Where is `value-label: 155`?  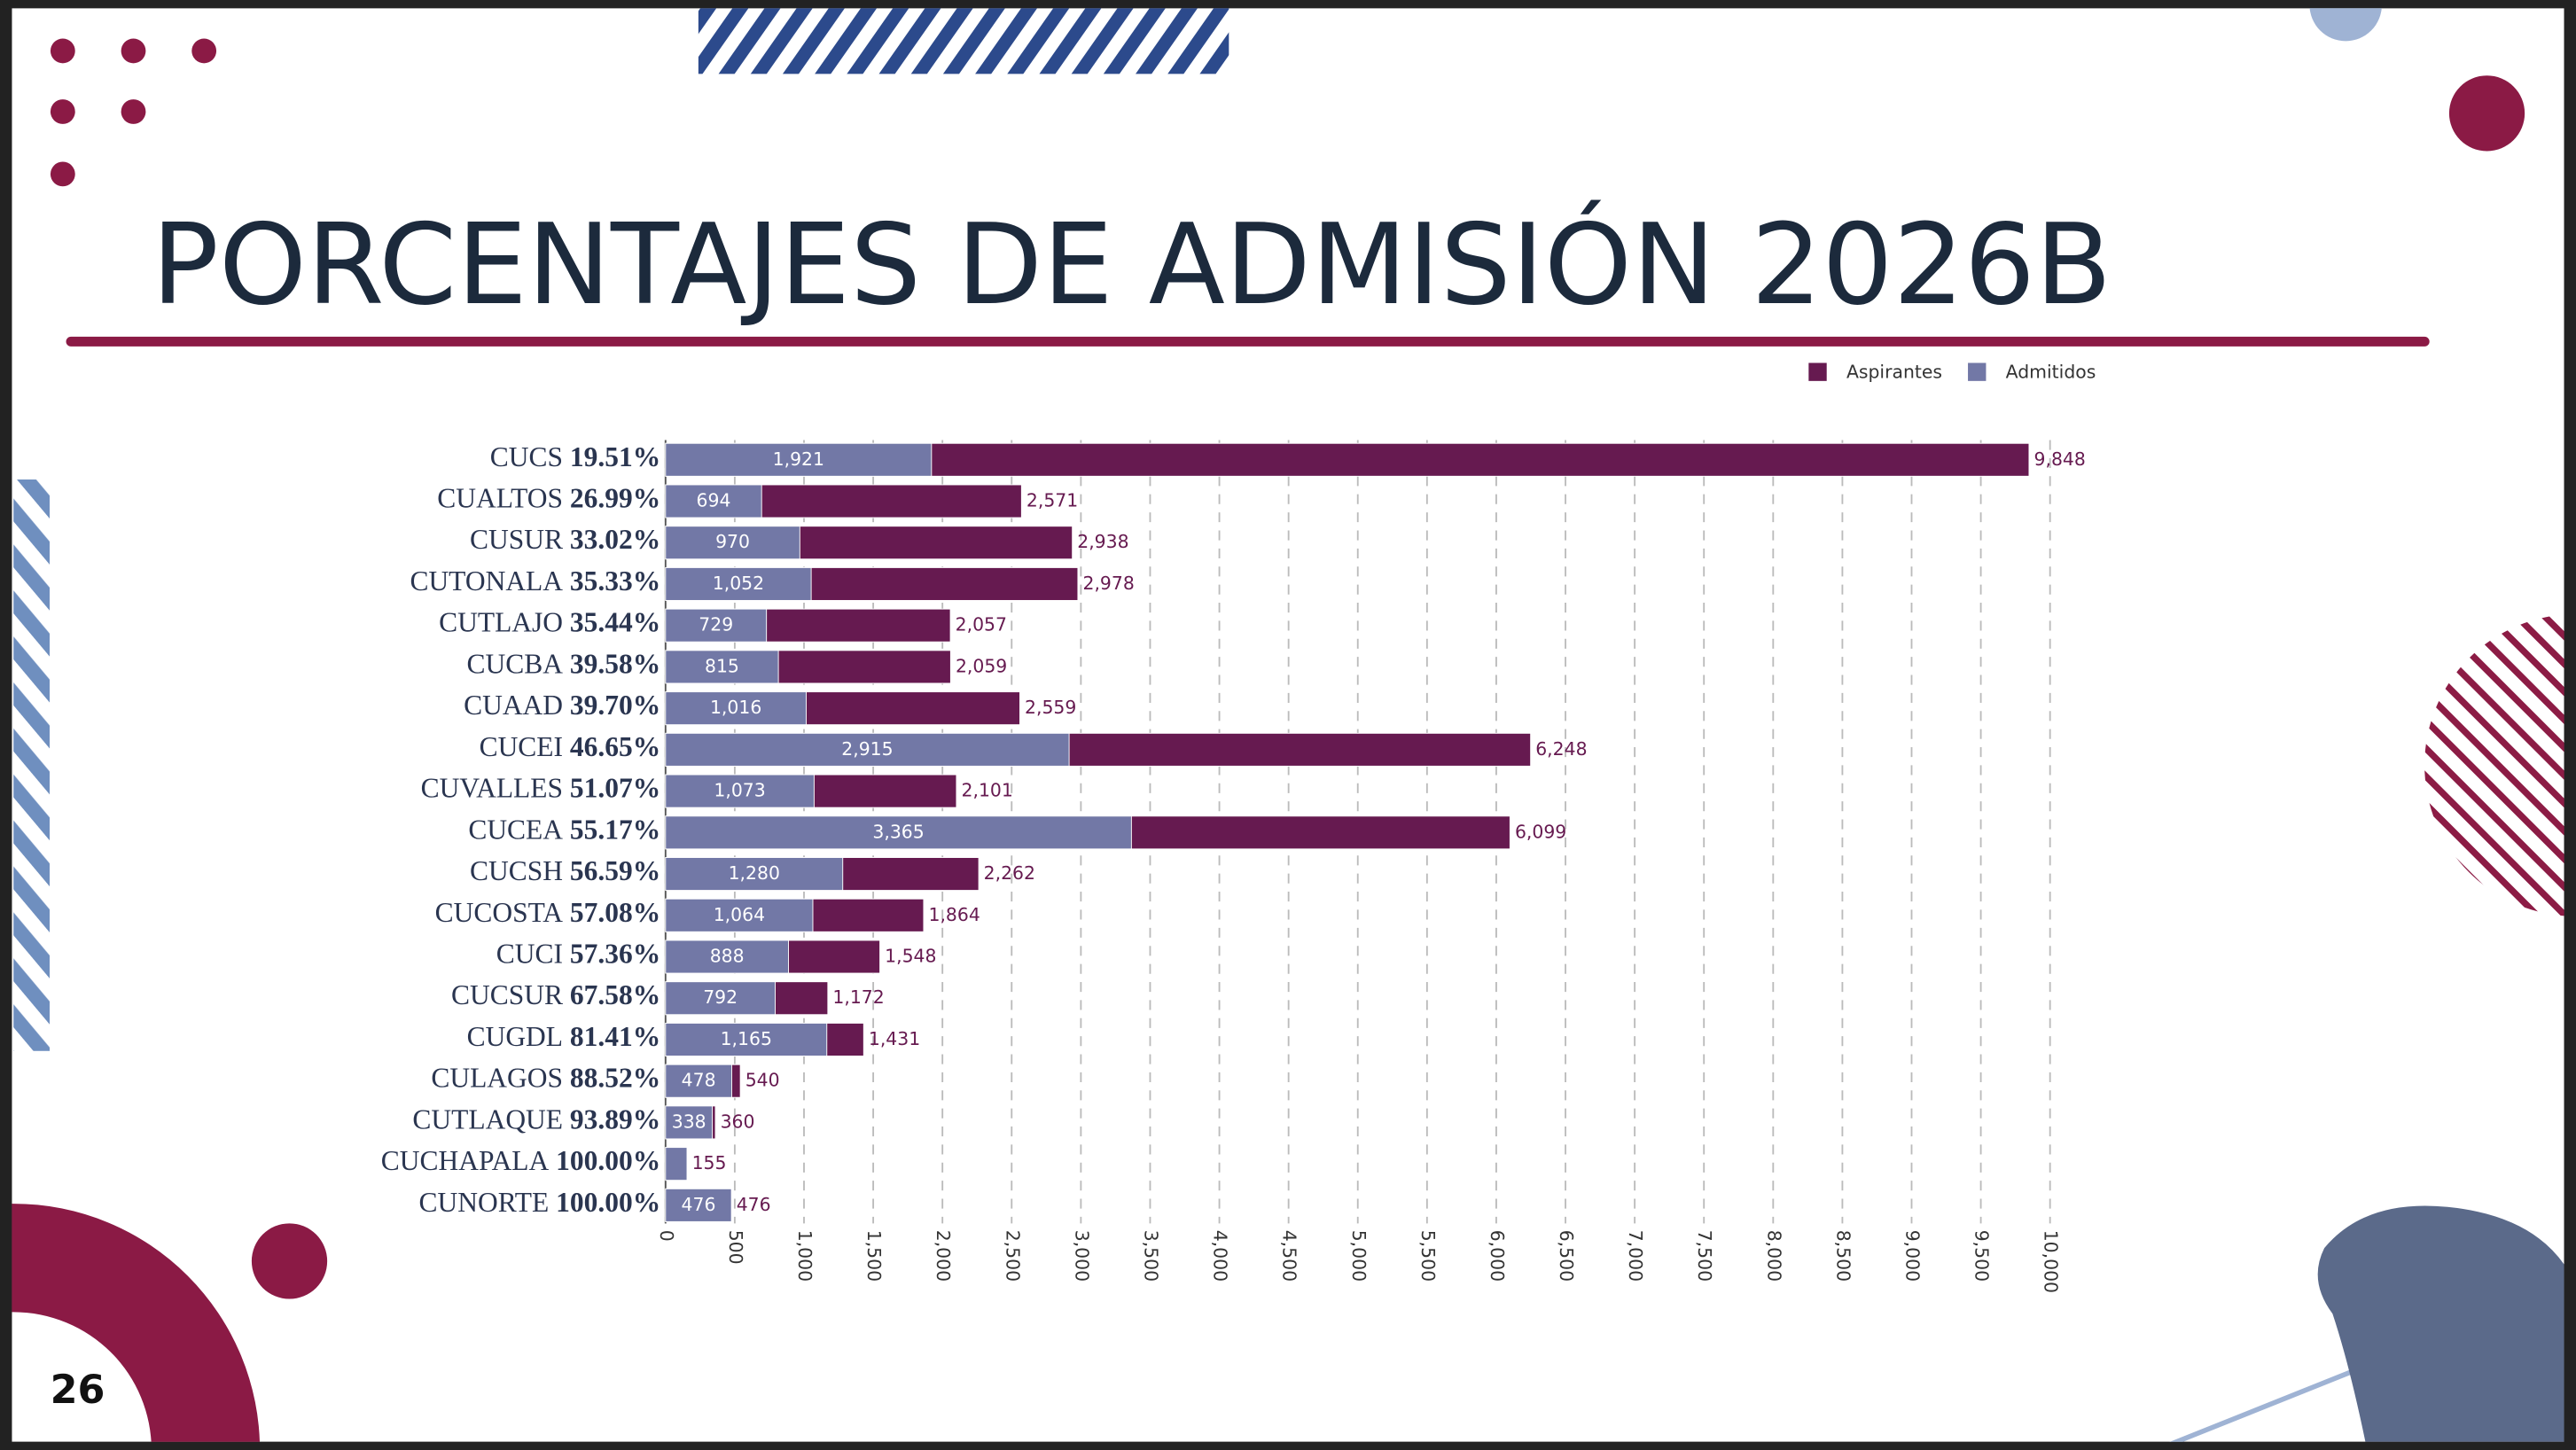
value-label: 155 is located at coordinates (709, 1162).